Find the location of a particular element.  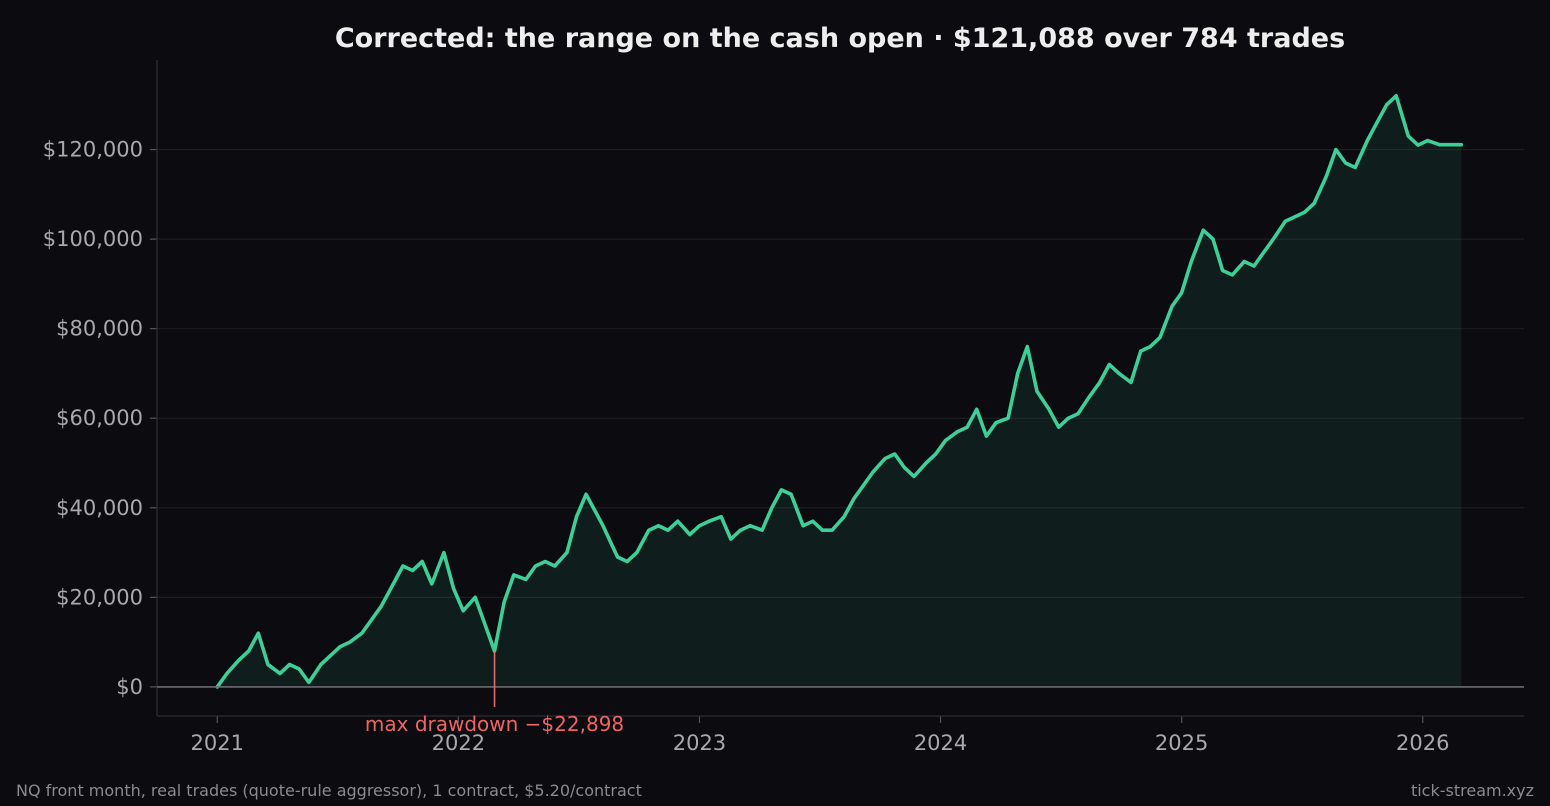

y-tick-label: $100,000 is located at coordinates (93, 239).